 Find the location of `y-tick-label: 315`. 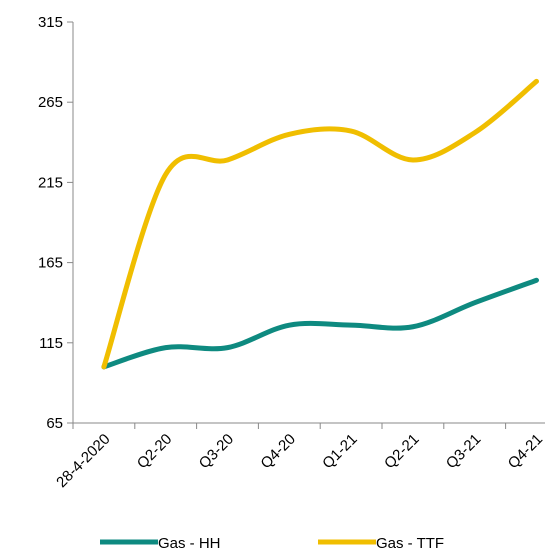

y-tick-label: 315 is located at coordinates (50, 22).